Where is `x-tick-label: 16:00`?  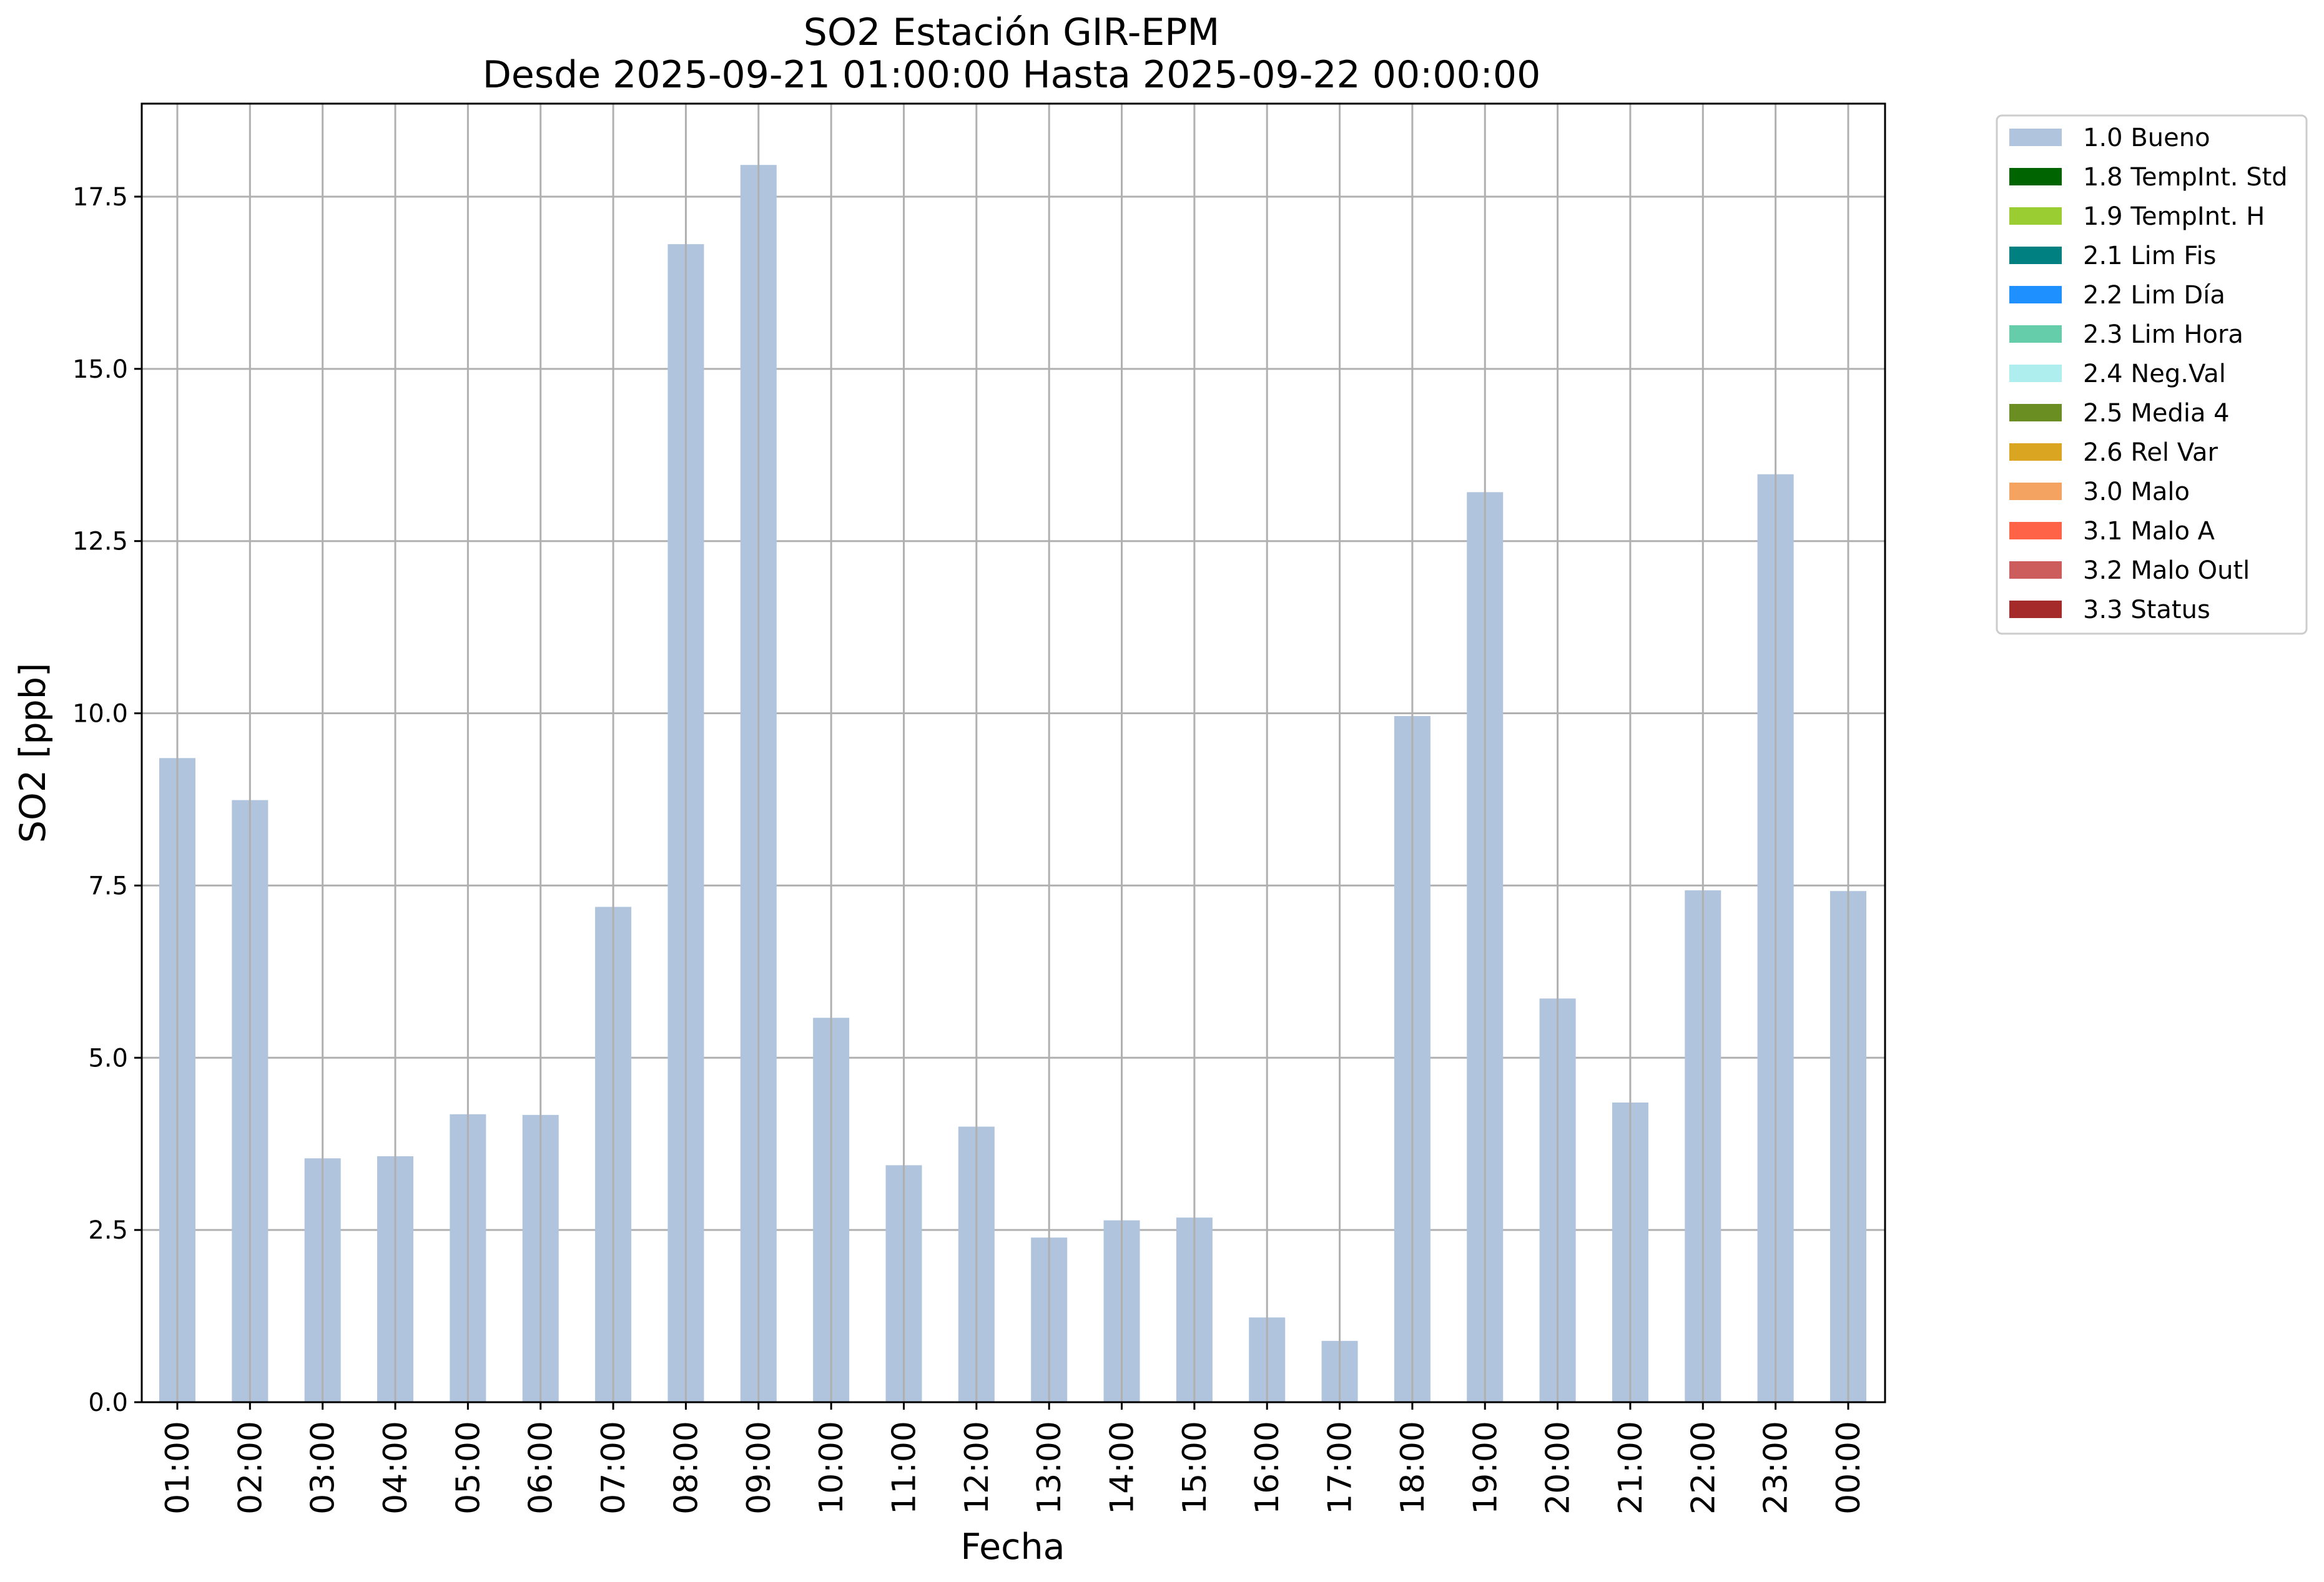
x-tick-label: 16:00 is located at coordinates (1267, 1468).